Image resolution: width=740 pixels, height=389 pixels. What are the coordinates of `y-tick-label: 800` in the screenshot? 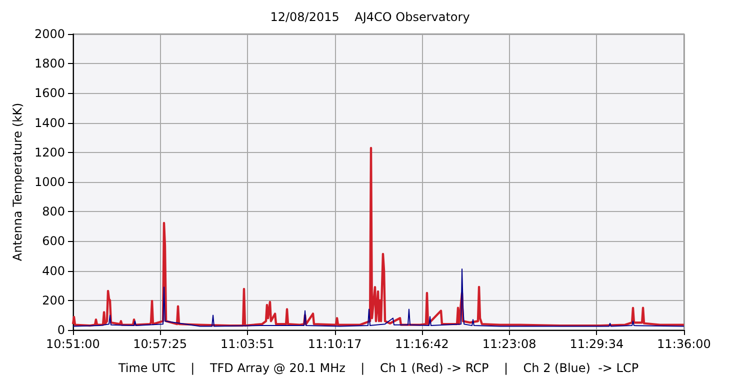 It's located at (53, 211).